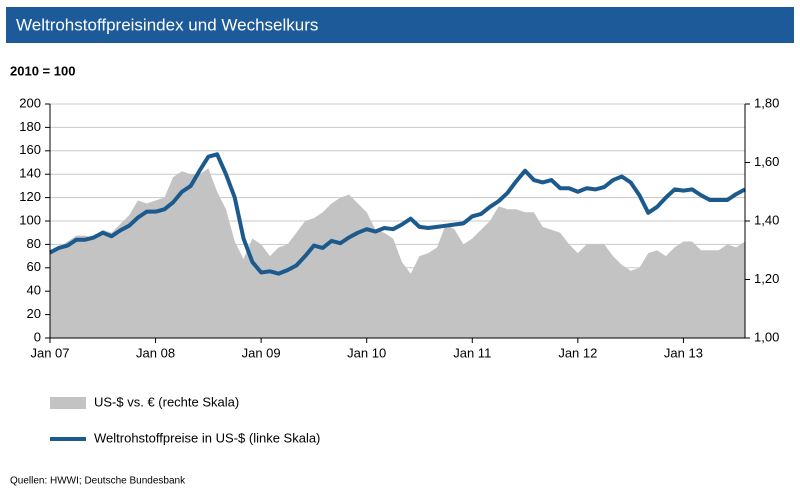  Describe the element at coordinates (261, 352) in the screenshot. I see `x-tick-label: Jan 09` at that location.